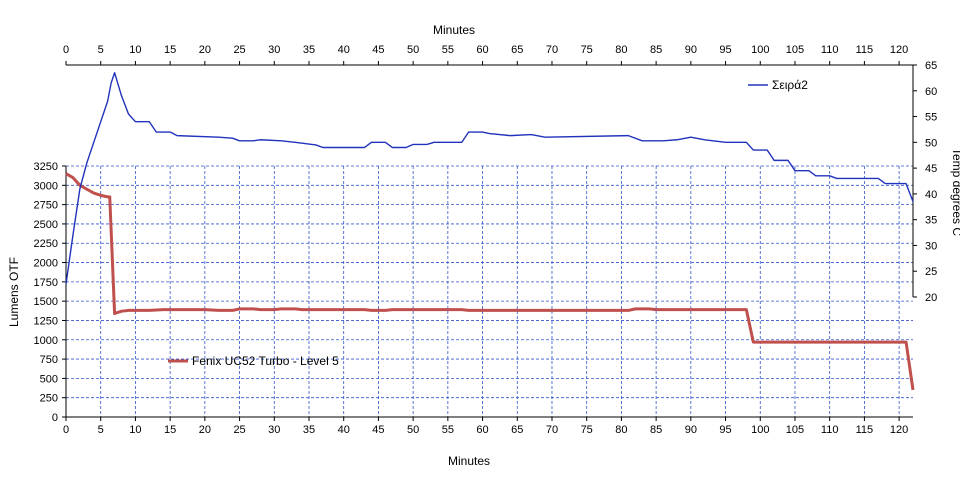  What do you see at coordinates (135, 430) in the screenshot?
I see `bottom-x-tick-label: 10` at bounding box center [135, 430].